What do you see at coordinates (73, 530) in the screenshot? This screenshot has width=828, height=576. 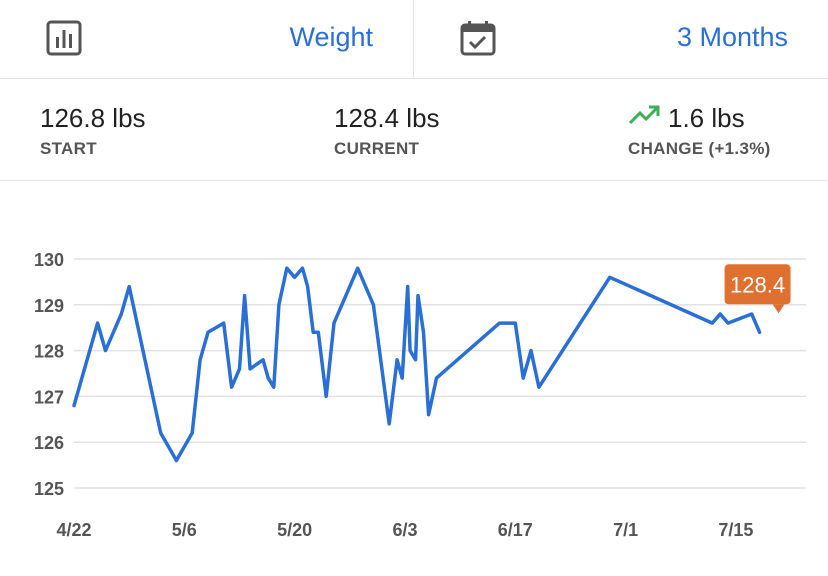 I see `x-tick-label: 4/22` at bounding box center [73, 530].